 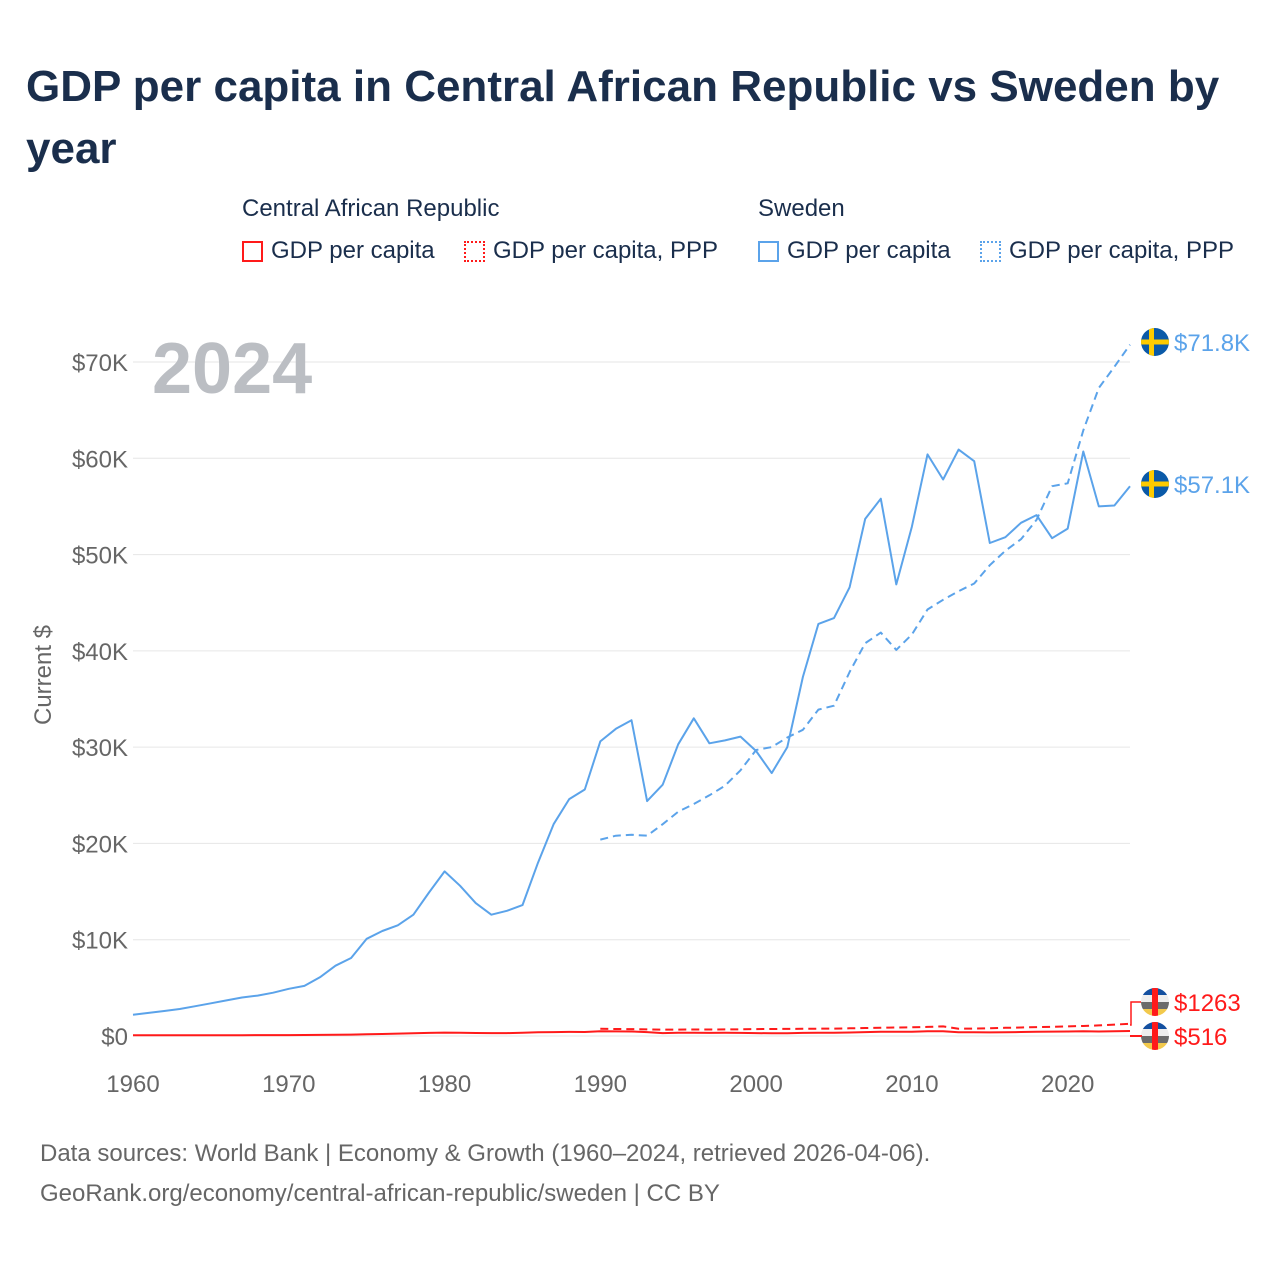 I want to click on x-tick-label: 2020, so click(x=1067, y=1084).